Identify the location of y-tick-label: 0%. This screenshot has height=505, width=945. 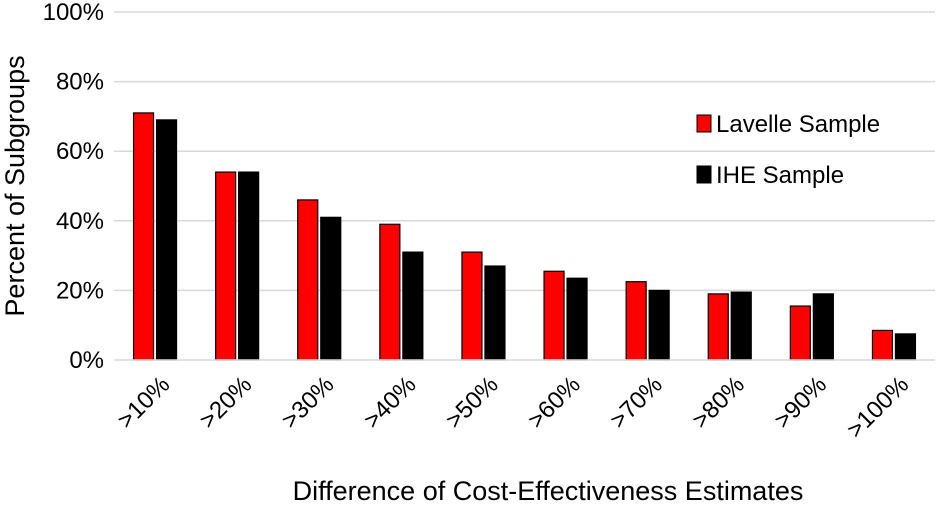
(86, 360).